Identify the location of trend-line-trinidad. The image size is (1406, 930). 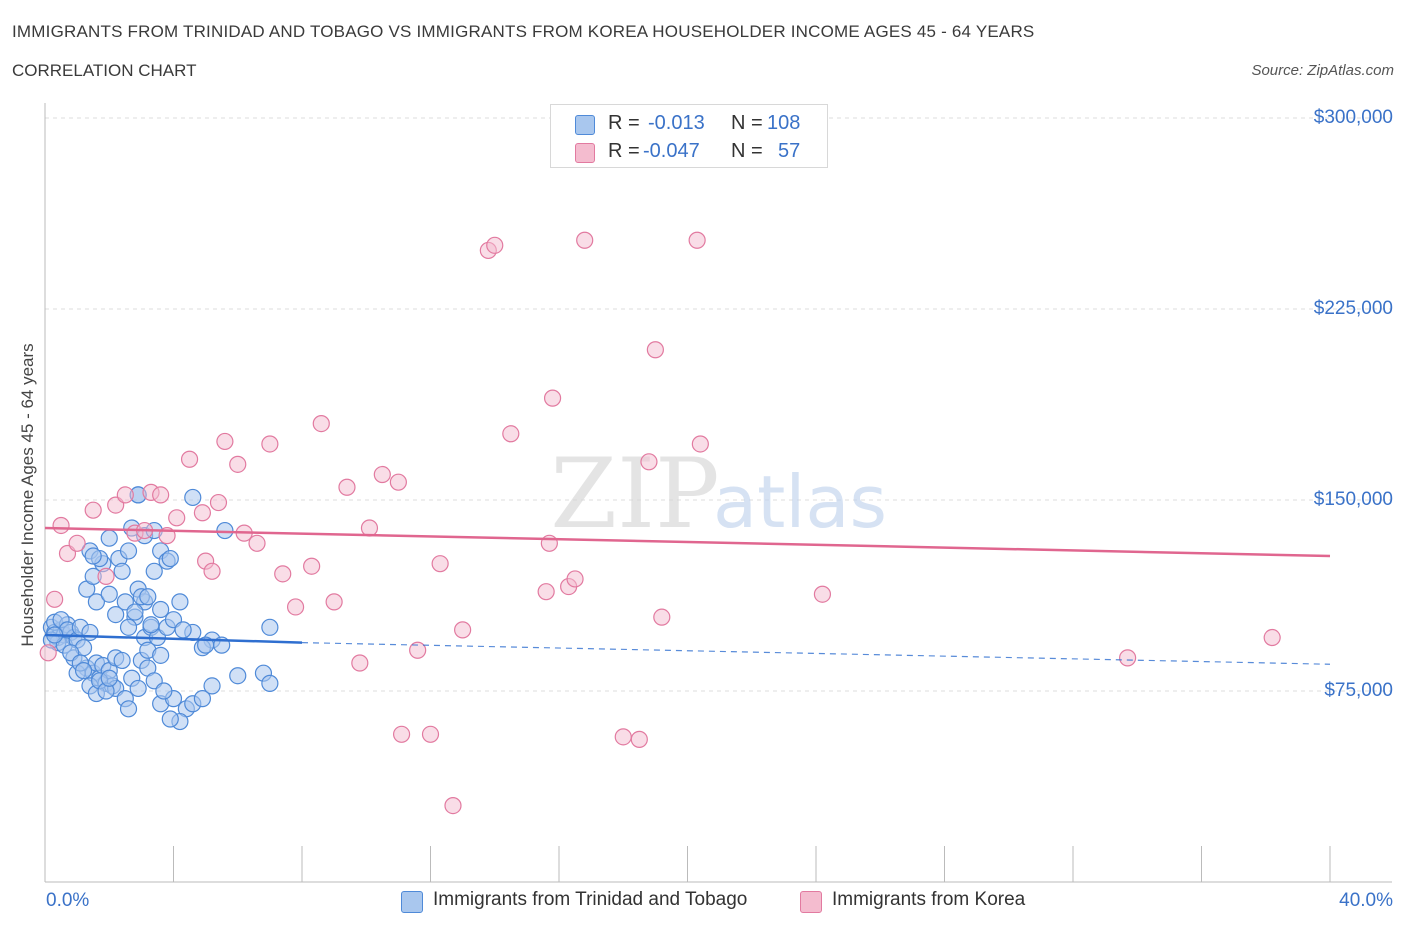
(173, 638).